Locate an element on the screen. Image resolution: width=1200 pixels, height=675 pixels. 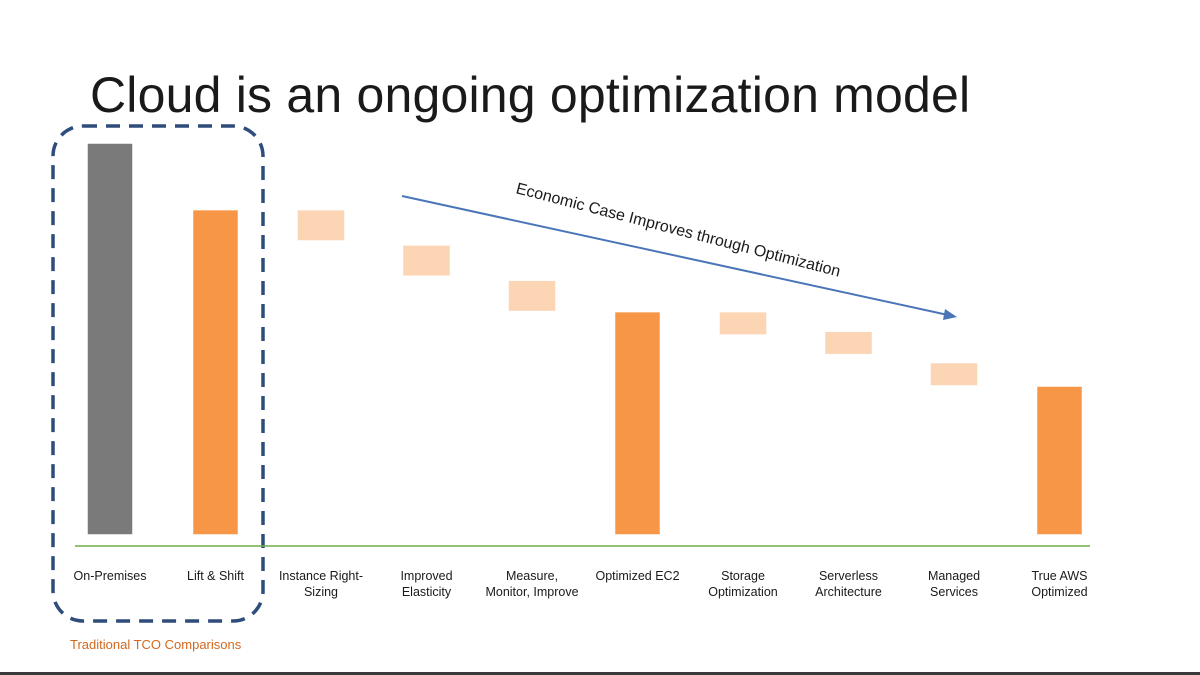
category-label-line: Sizing is located at coordinates (321, 592).